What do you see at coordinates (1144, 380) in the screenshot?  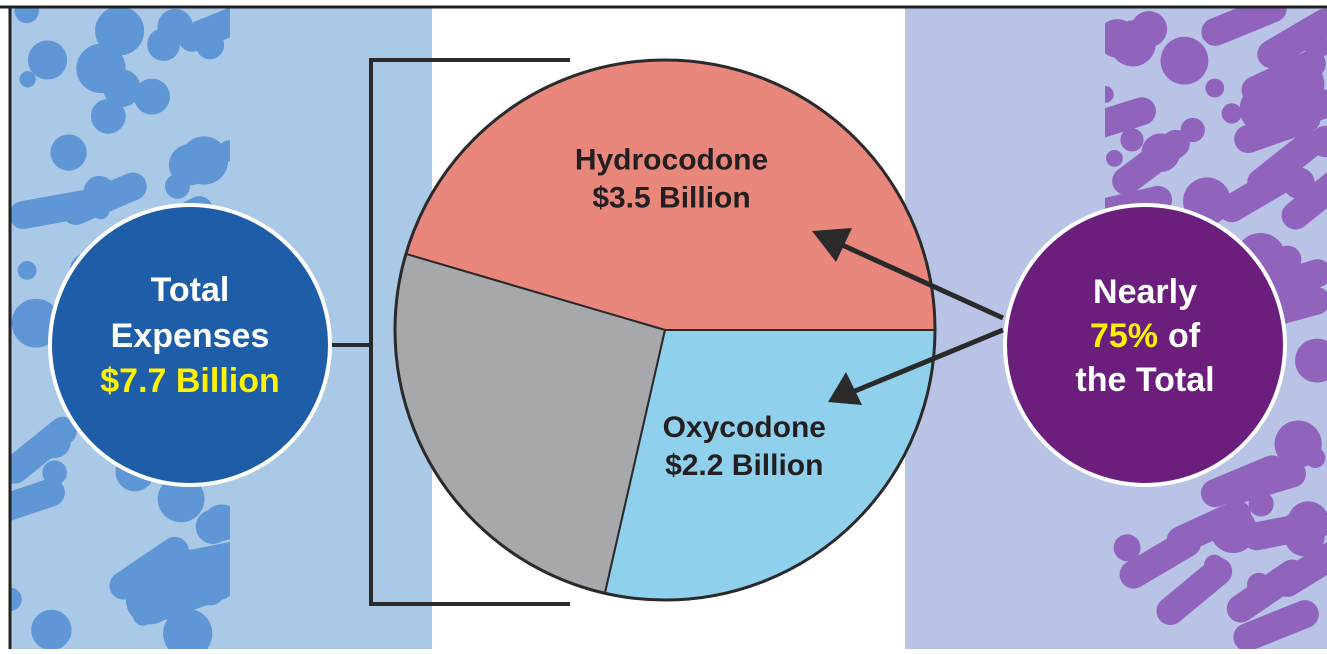 I see `share-text: the Total` at bounding box center [1144, 380].